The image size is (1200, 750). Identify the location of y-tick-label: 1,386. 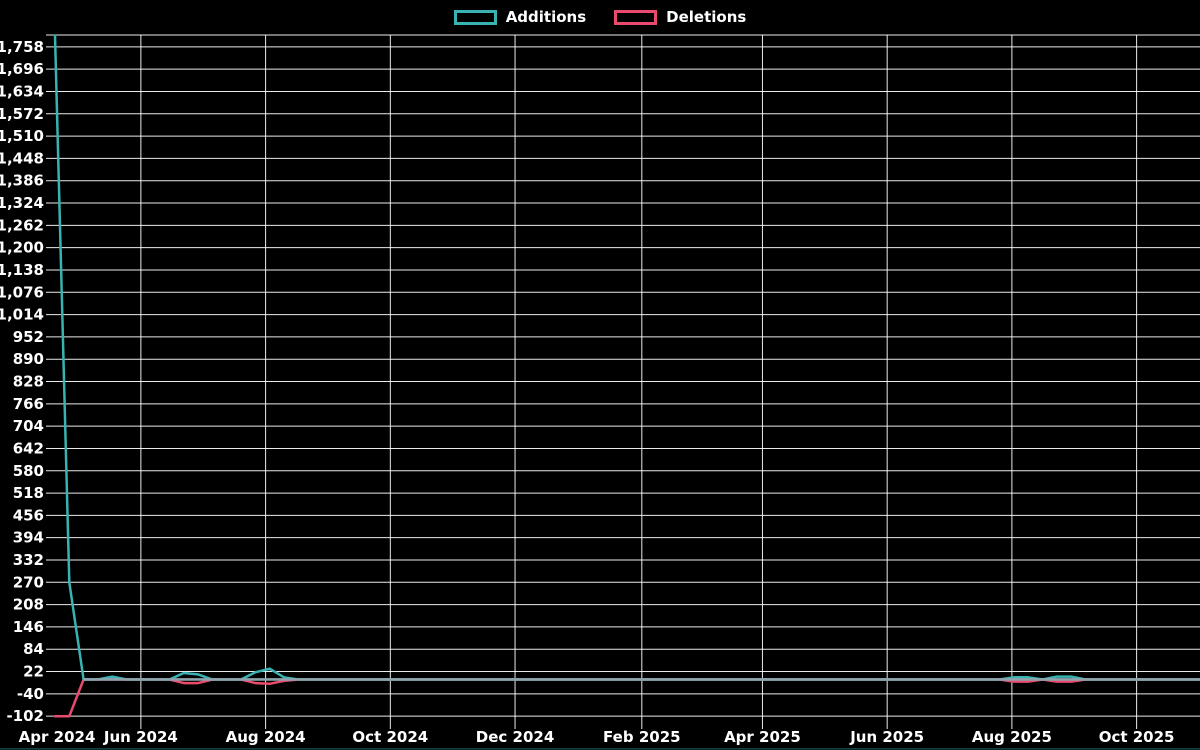
(22, 181).